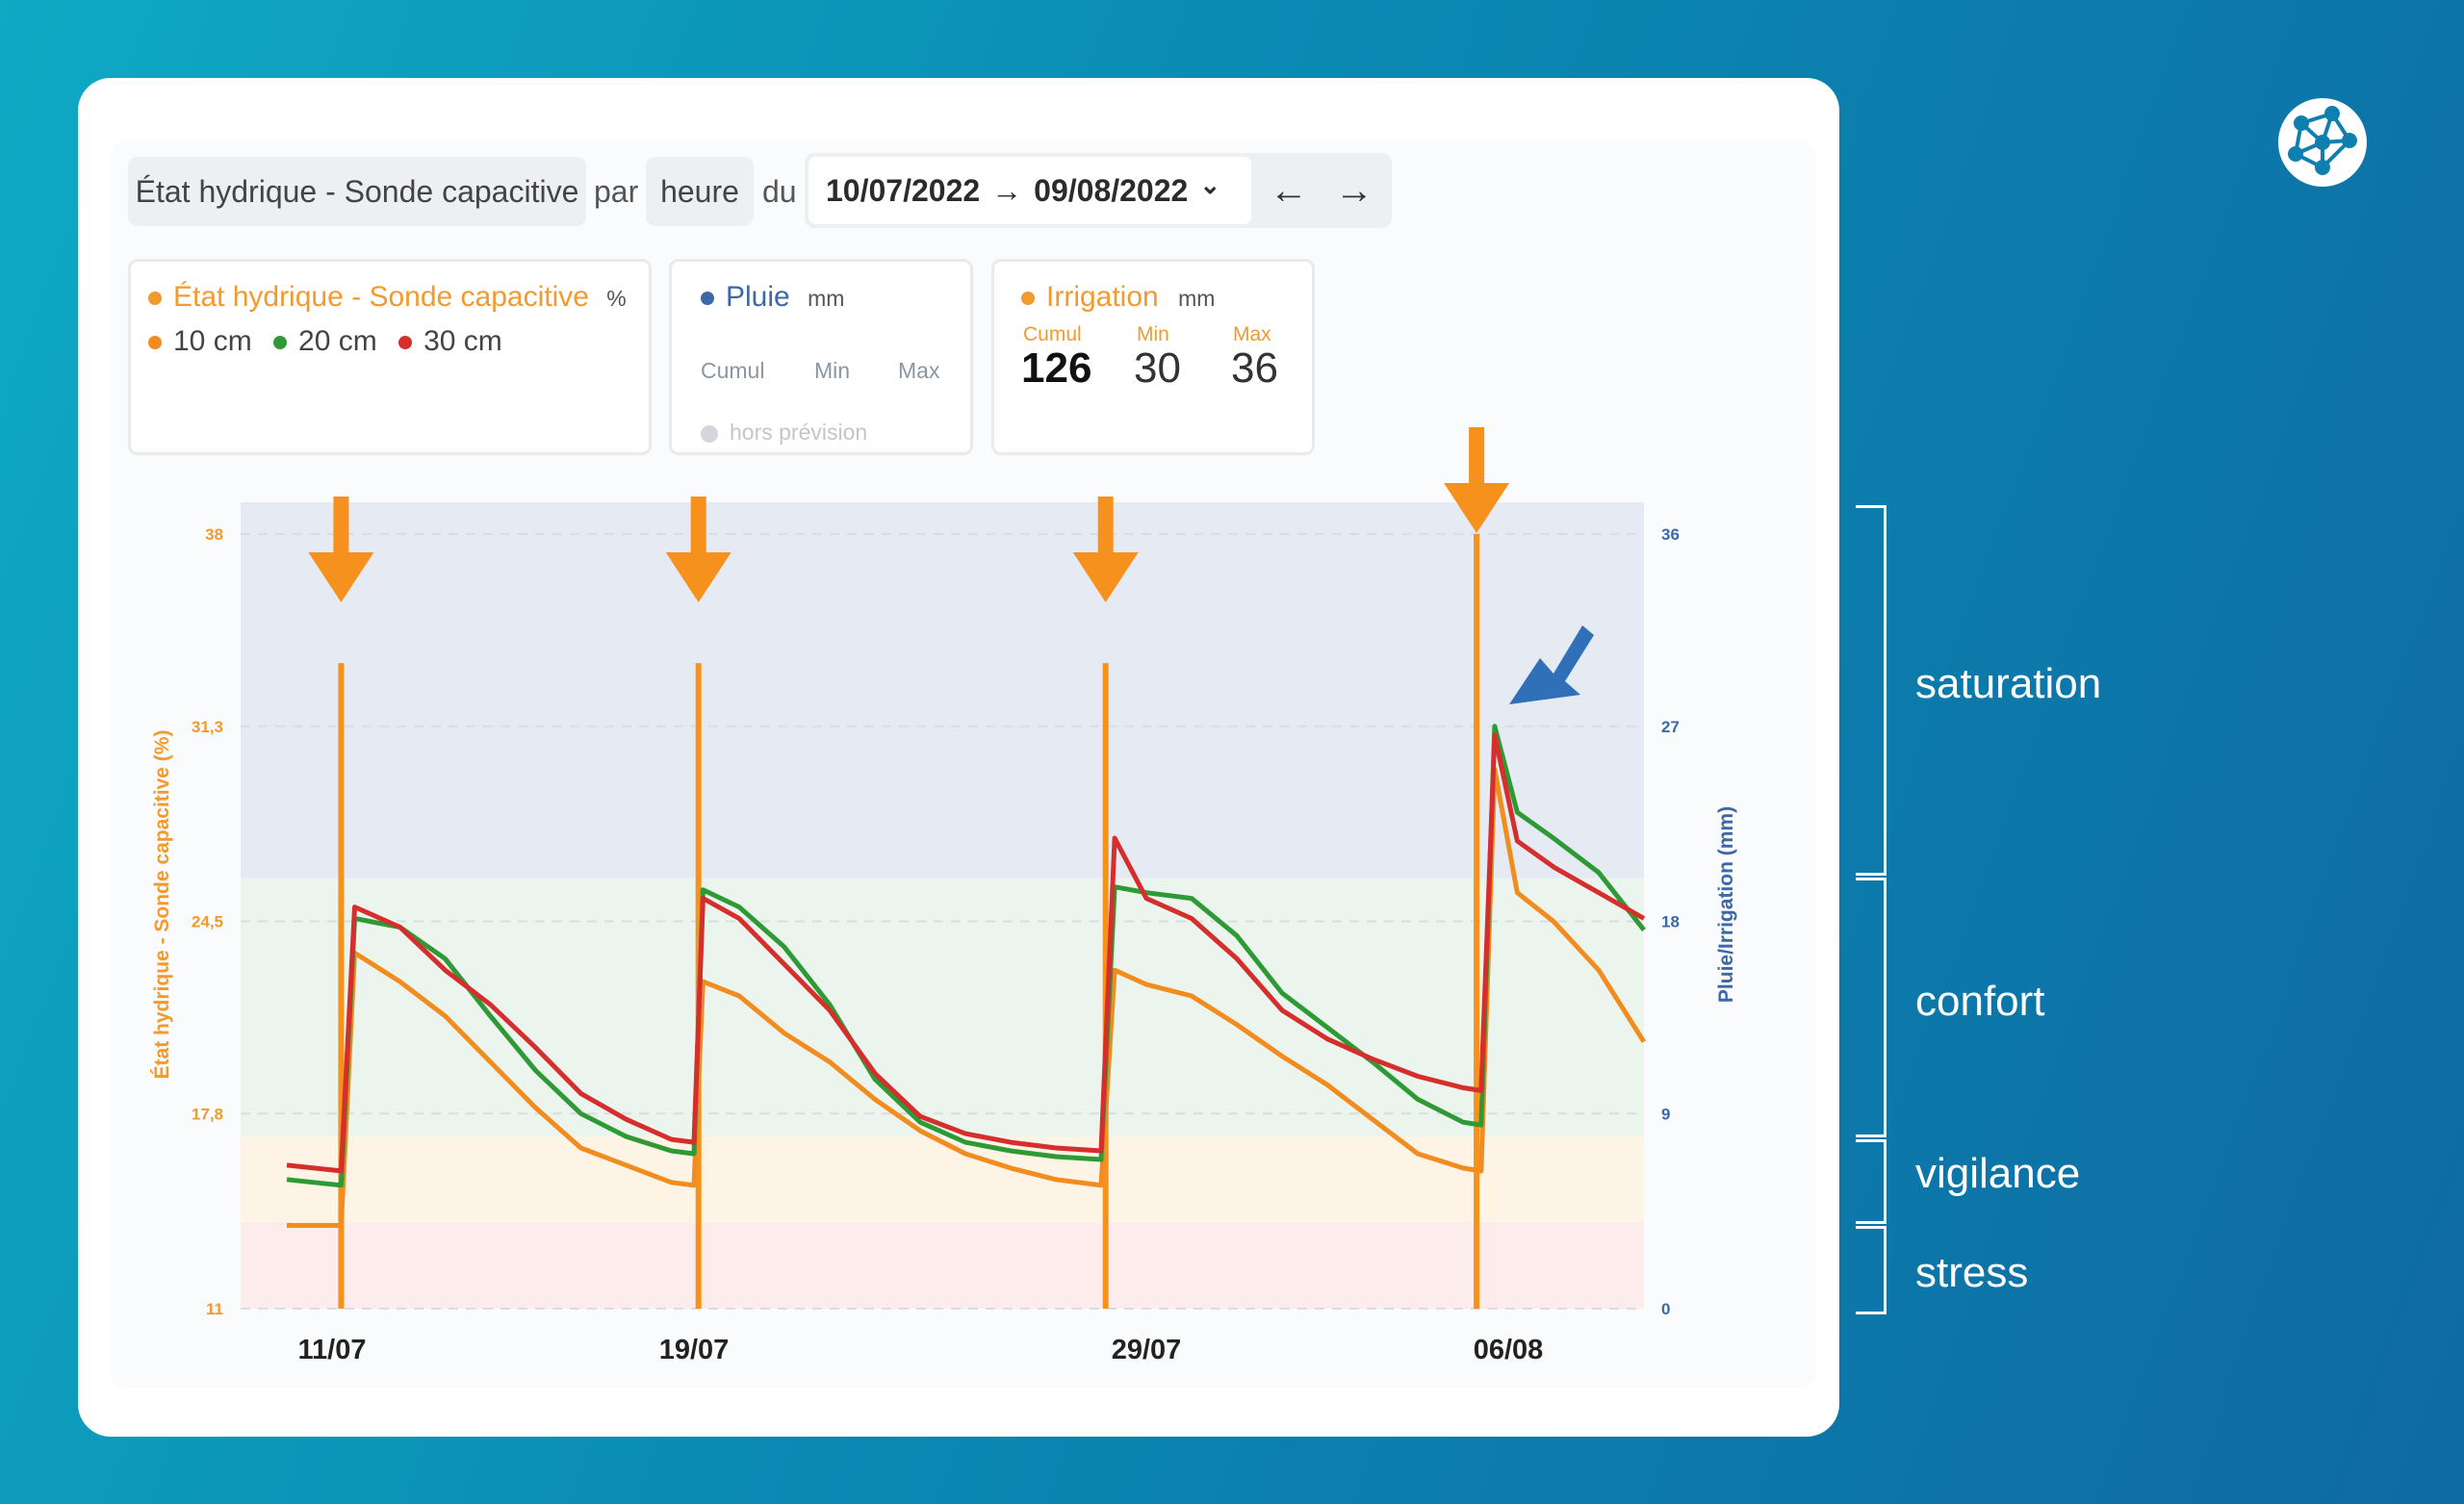 The height and width of the screenshot is (1504, 2464). Describe the element at coordinates (1157, 368) in the screenshot. I see `irrigation-min-value: 30` at that location.